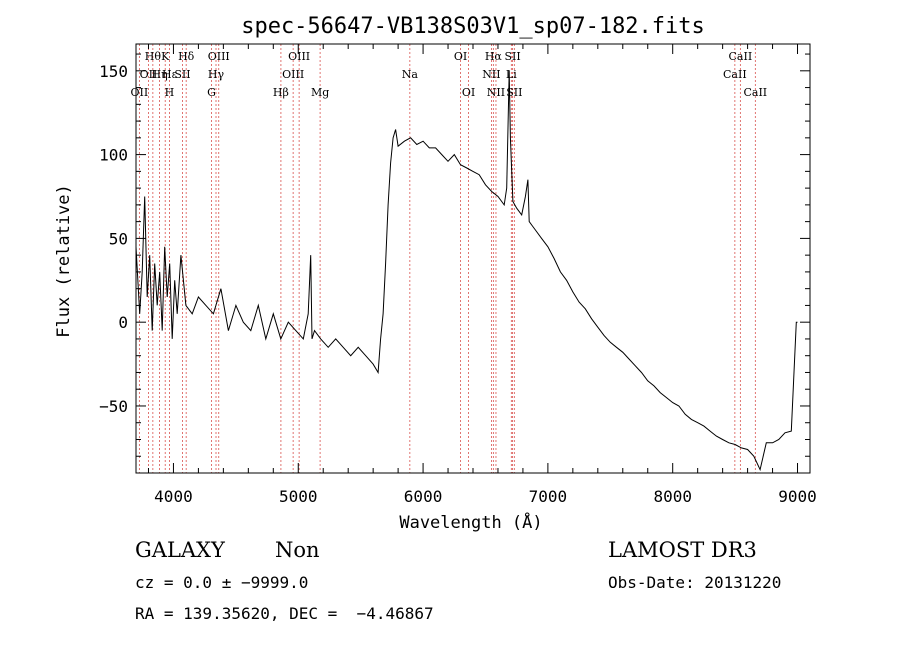 This screenshot has height=649, width=900. Describe the element at coordinates (672, 496) in the screenshot. I see `x-tick-label: 8000` at that location.